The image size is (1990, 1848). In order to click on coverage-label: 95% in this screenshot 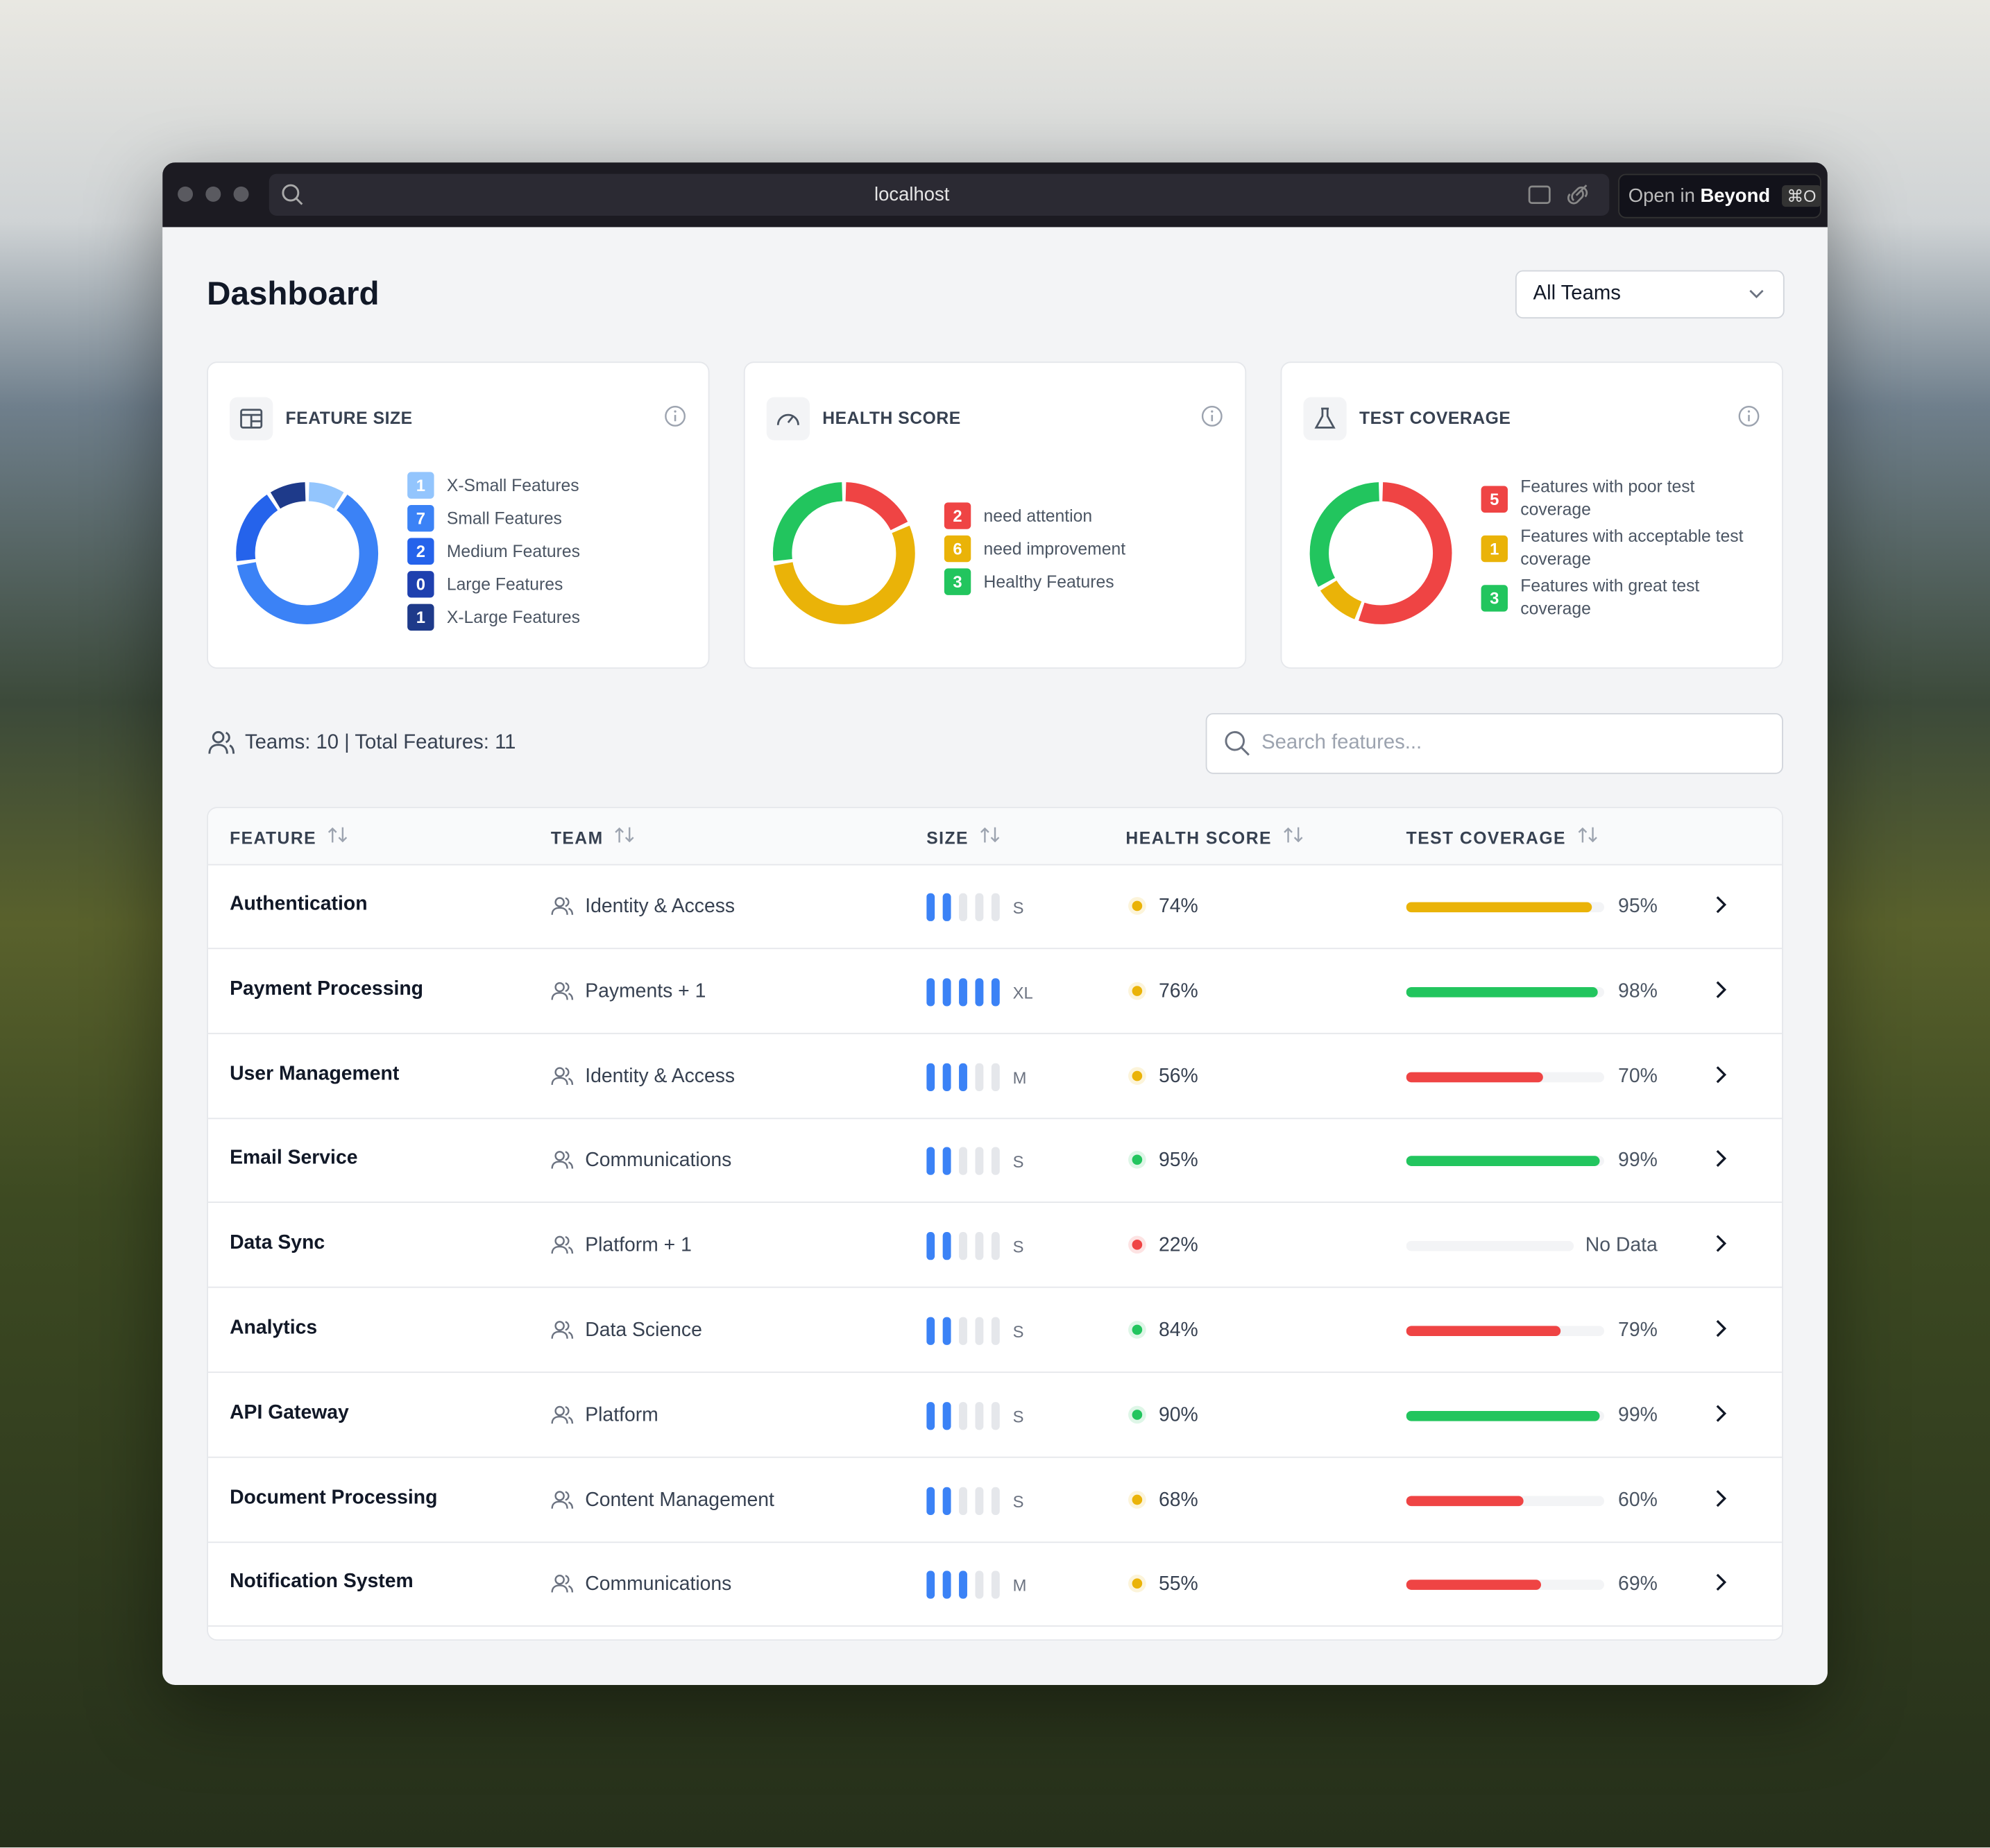, I will do `click(1638, 907)`.